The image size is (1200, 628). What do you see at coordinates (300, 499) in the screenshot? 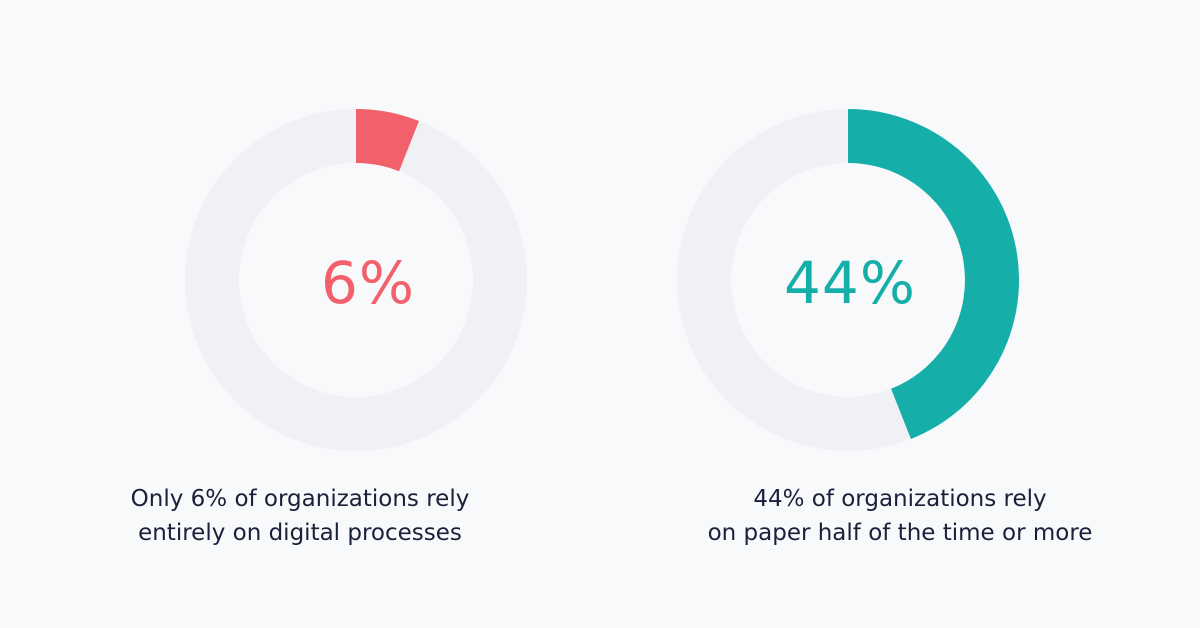
I see `caption-line-1: Only 6% of organizations rely` at bounding box center [300, 499].